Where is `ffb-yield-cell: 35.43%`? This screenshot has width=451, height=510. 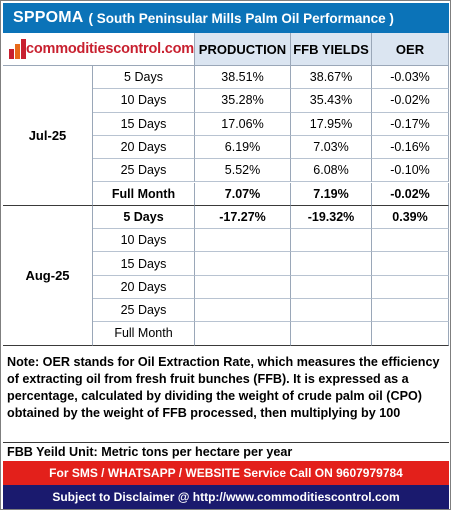 ffb-yield-cell: 35.43% is located at coordinates (331, 101).